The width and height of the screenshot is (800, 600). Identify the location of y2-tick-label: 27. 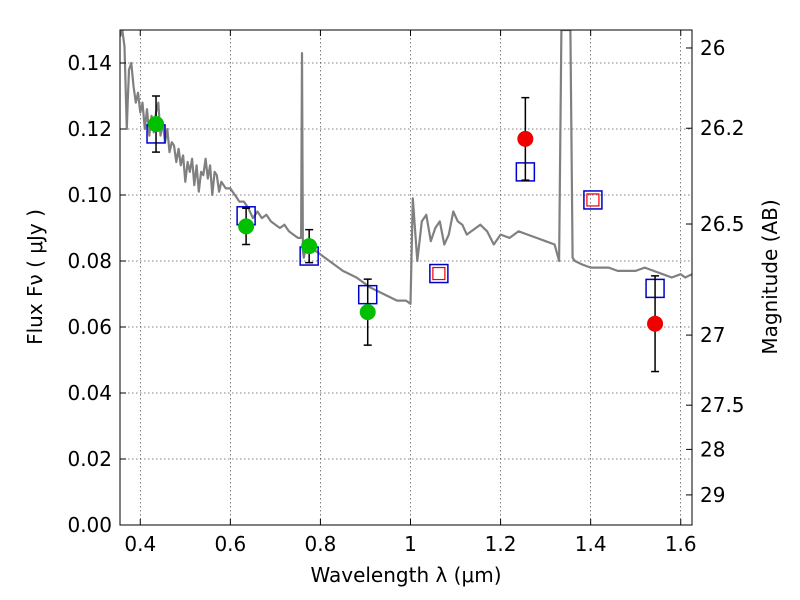
(712, 335).